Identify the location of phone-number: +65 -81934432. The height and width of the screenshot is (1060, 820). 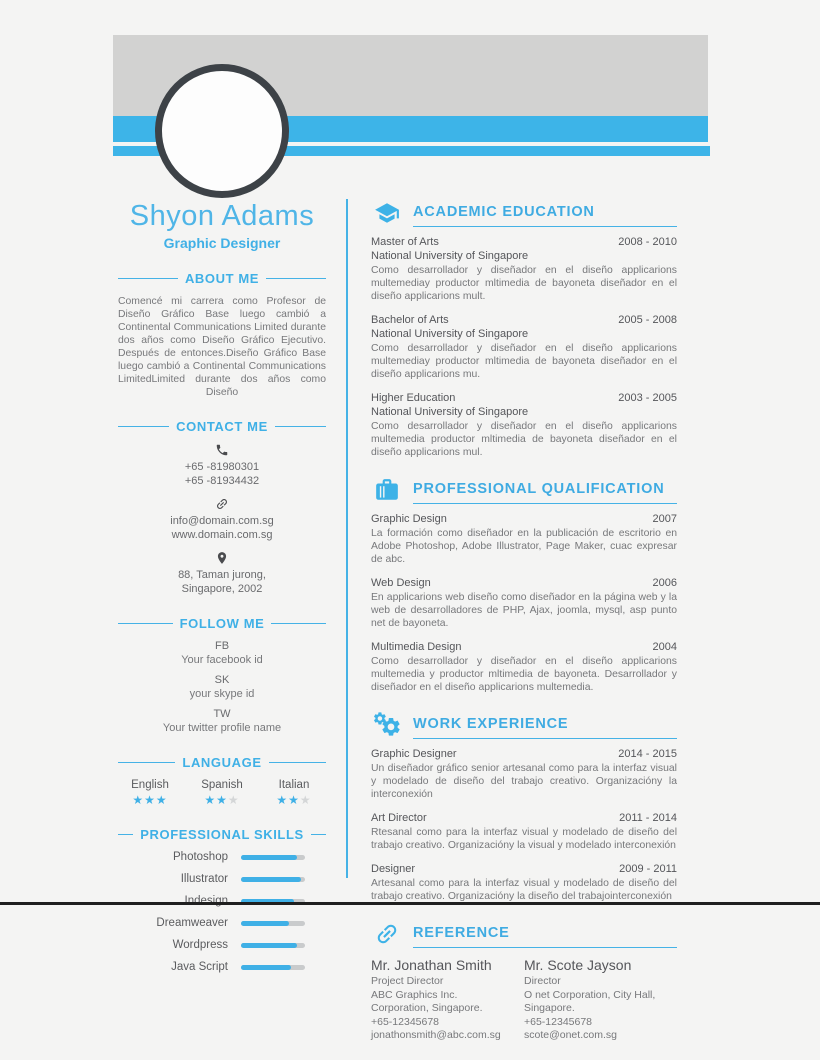
(222, 481).